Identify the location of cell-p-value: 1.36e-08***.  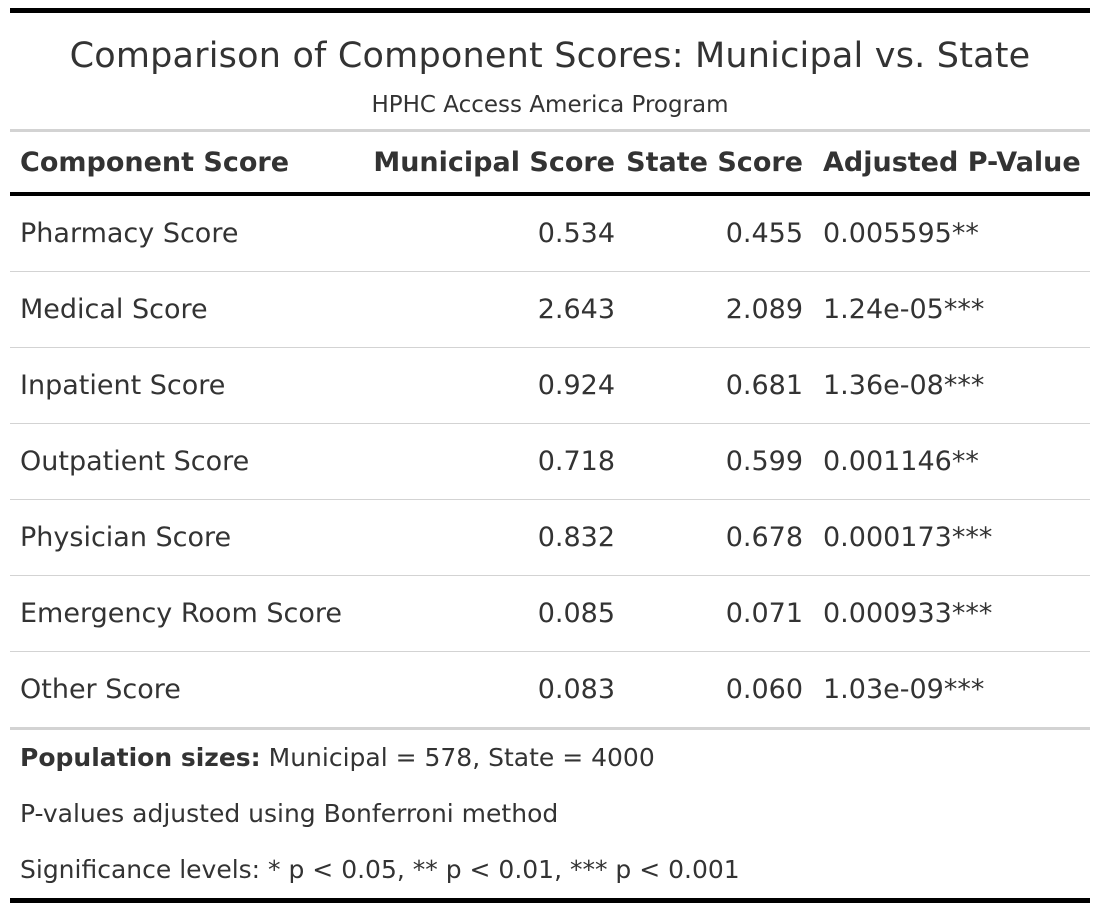
(904, 385).